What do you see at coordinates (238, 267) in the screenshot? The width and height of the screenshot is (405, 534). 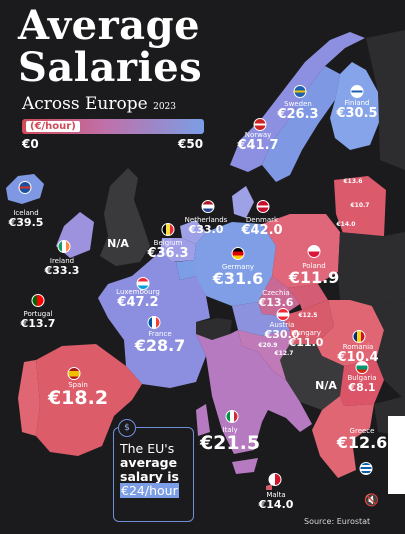 I see `country-name: Germany` at bounding box center [238, 267].